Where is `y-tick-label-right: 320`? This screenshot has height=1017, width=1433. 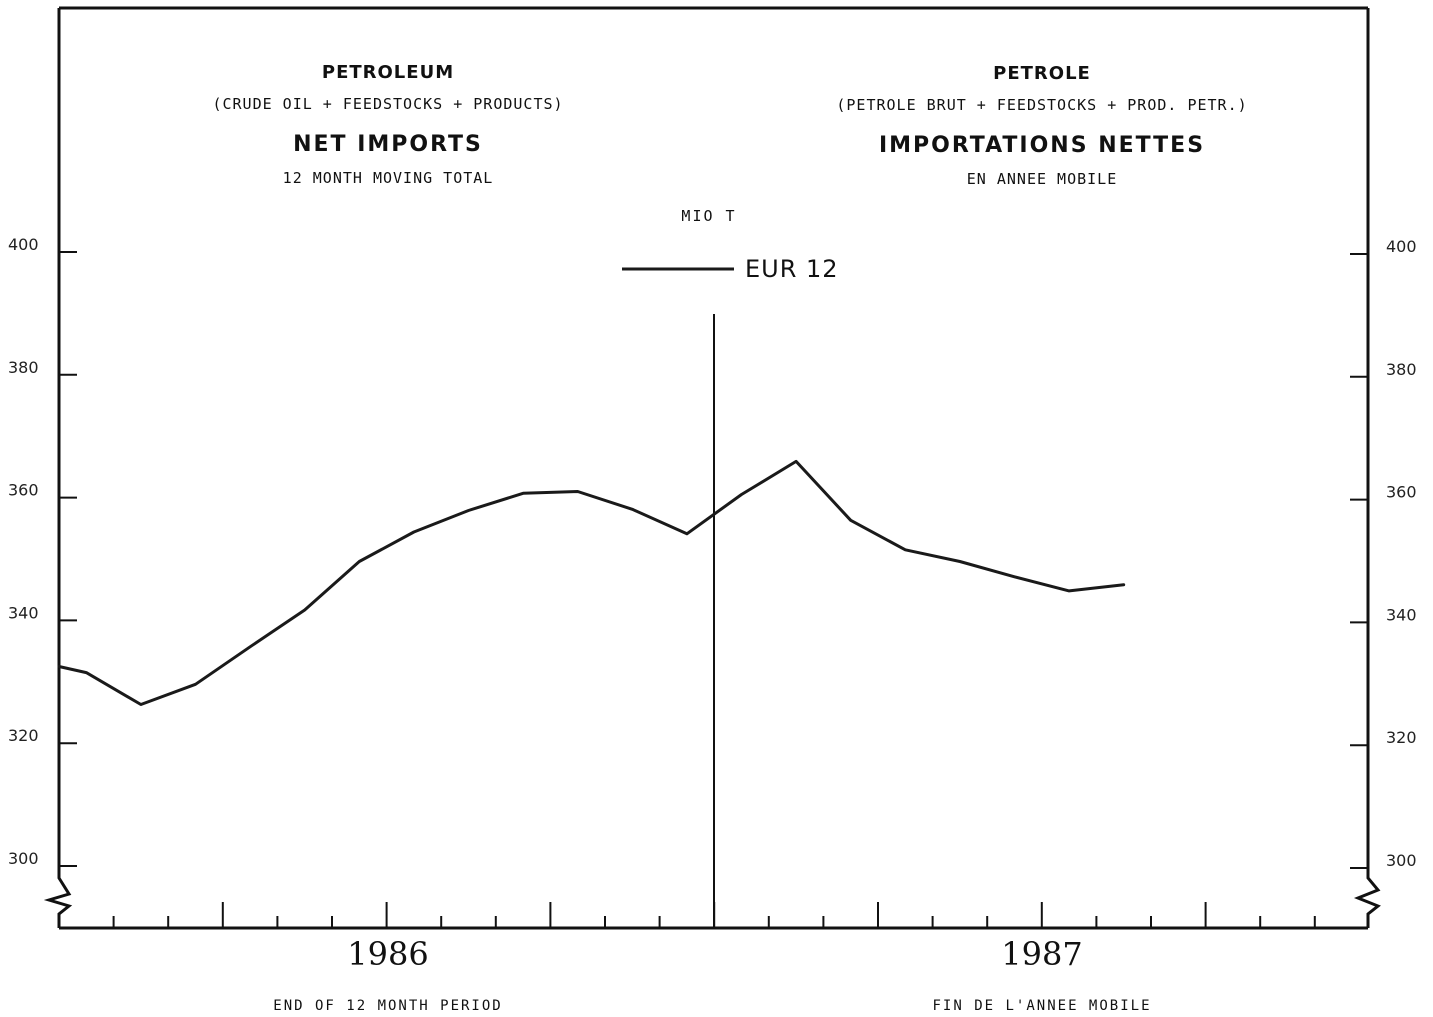 y-tick-label-right: 320 is located at coordinates (1401, 737).